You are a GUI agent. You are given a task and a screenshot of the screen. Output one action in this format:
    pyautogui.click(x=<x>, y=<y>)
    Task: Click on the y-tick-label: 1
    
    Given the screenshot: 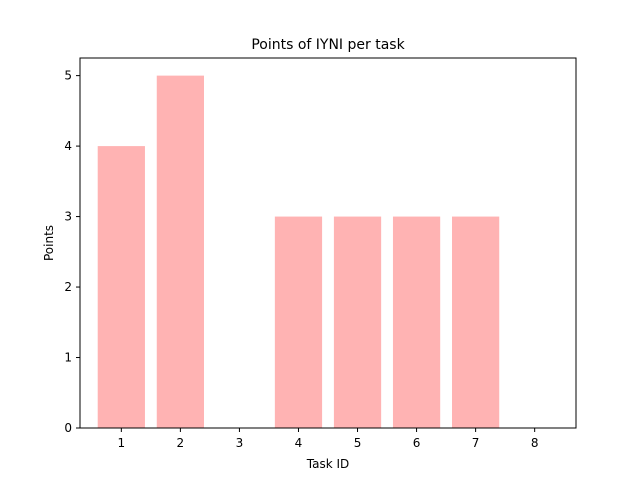 What is the action you would take?
    pyautogui.click(x=68, y=358)
    